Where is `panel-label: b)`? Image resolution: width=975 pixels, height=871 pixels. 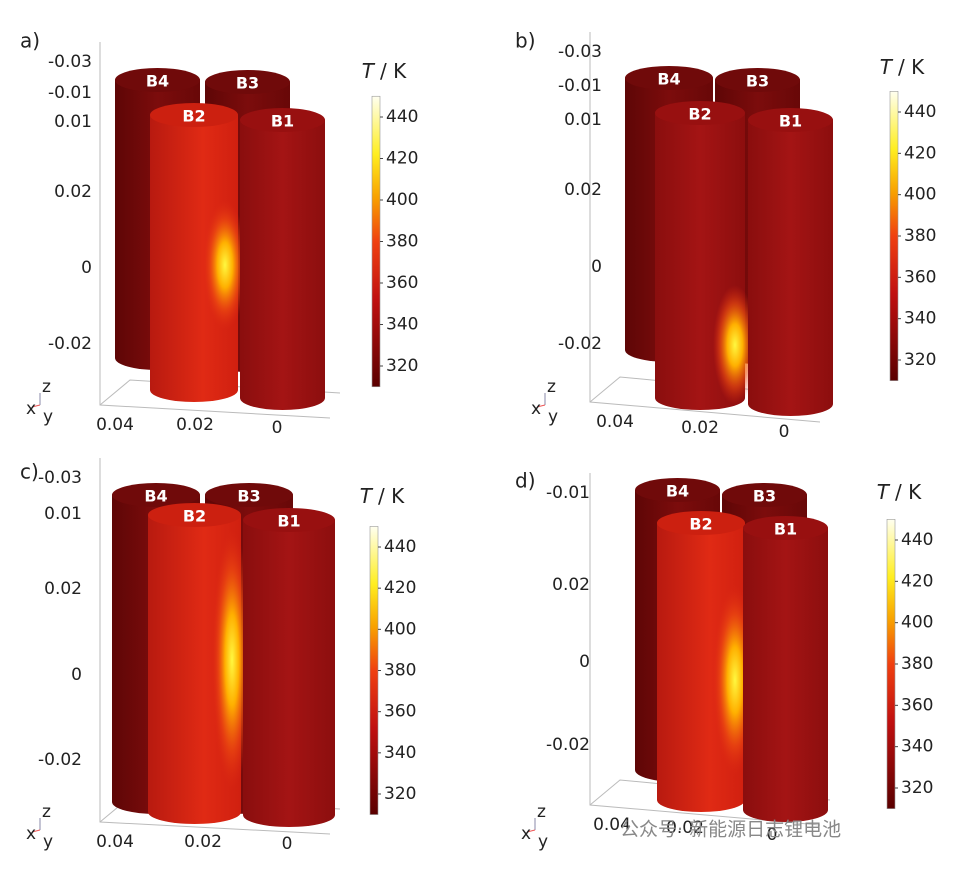 panel-label: b) is located at coordinates (525, 41).